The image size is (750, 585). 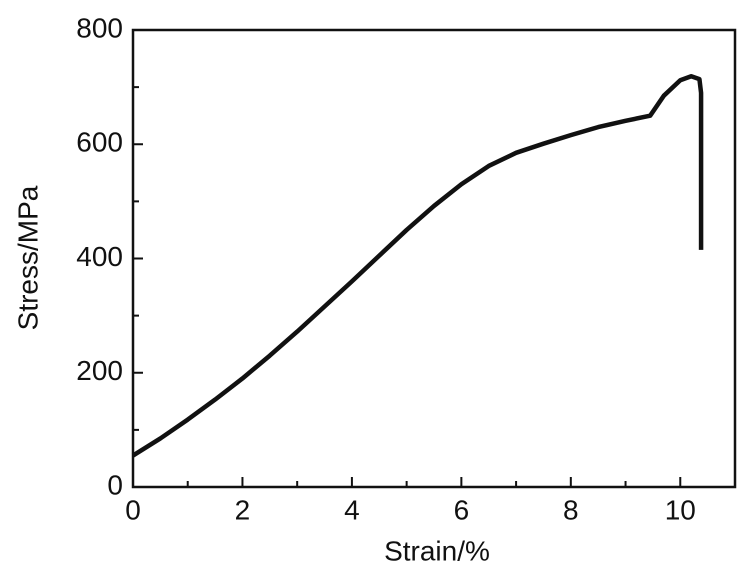 I want to click on x-tick-label: 8, so click(x=571, y=509).